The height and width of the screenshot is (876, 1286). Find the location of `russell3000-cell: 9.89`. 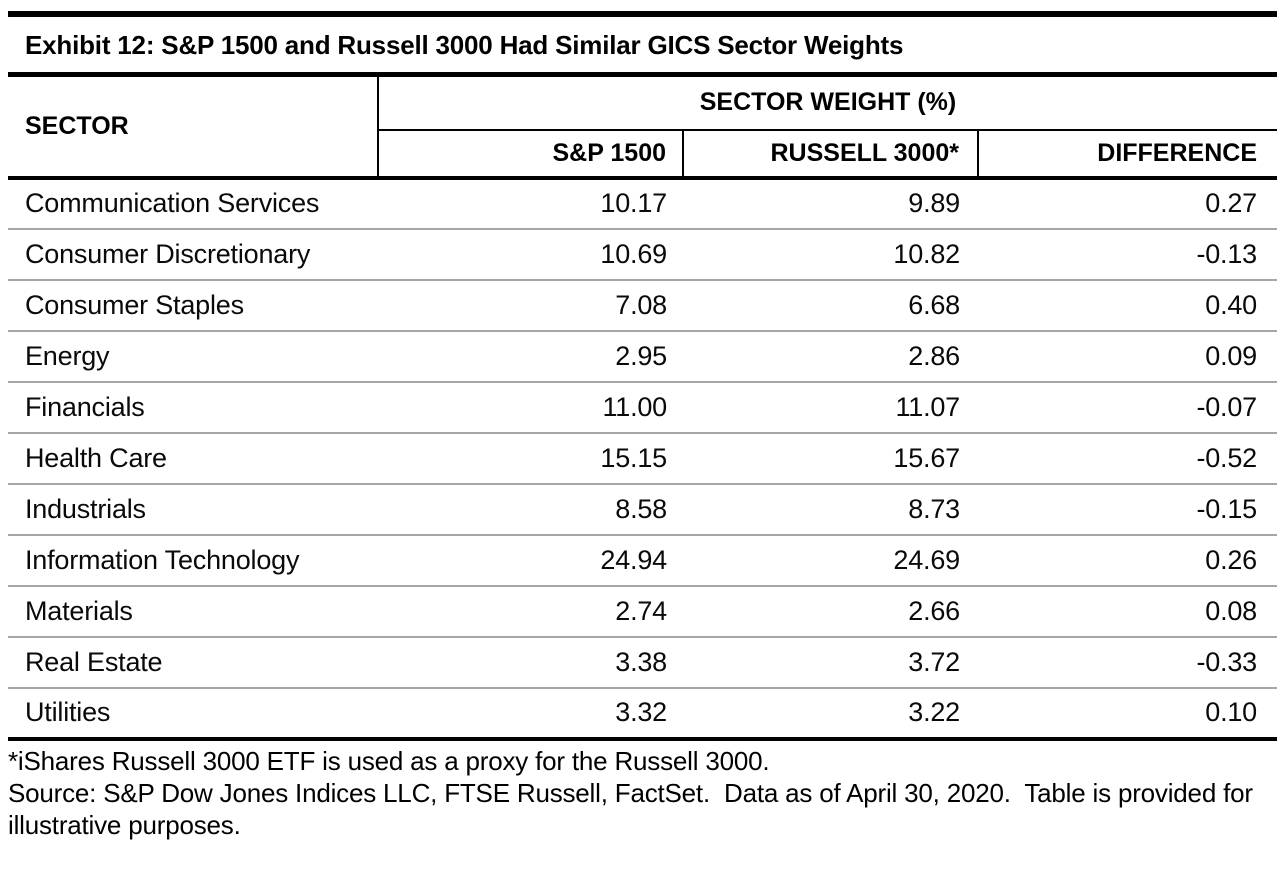

russell3000-cell: 9.89 is located at coordinates (830, 203).